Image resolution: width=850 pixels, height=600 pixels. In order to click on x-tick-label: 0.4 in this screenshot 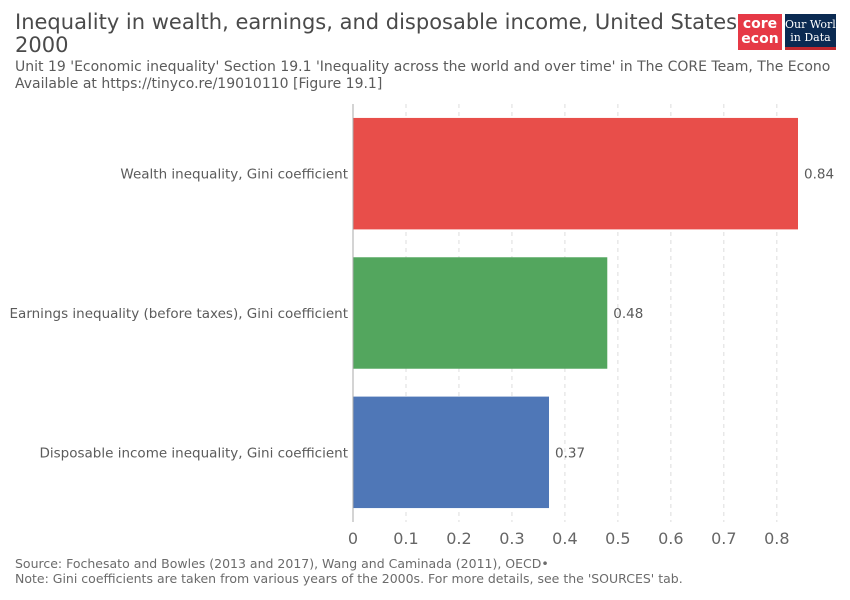, I will do `click(564, 538)`.